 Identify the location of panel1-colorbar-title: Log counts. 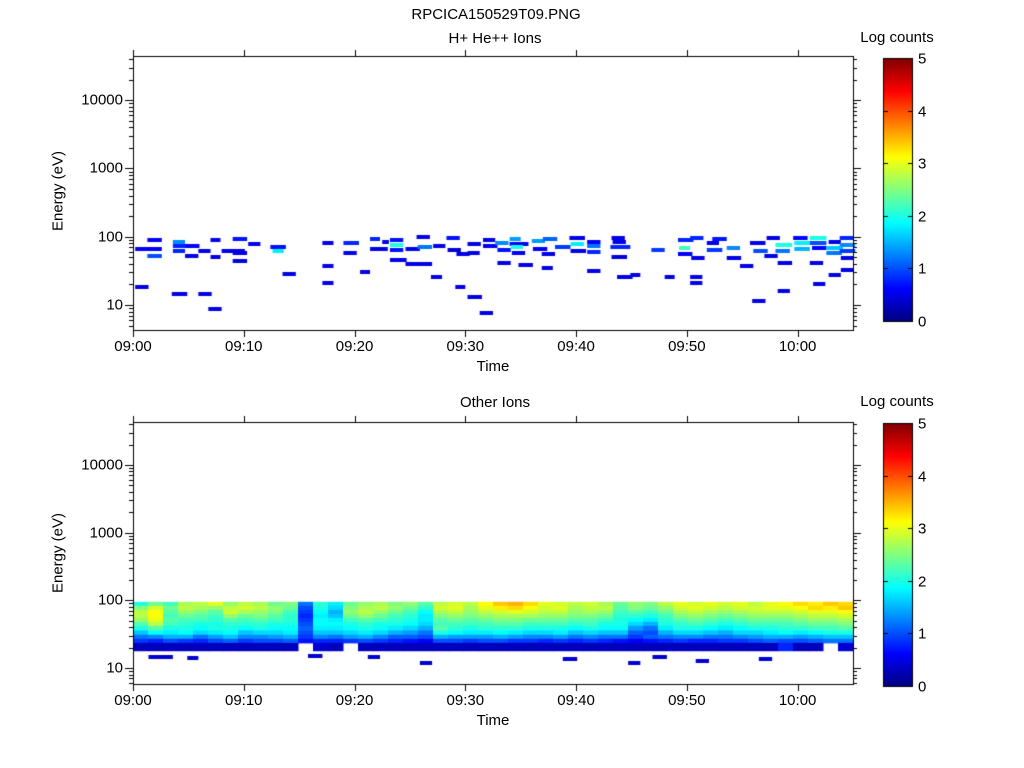
(897, 37).